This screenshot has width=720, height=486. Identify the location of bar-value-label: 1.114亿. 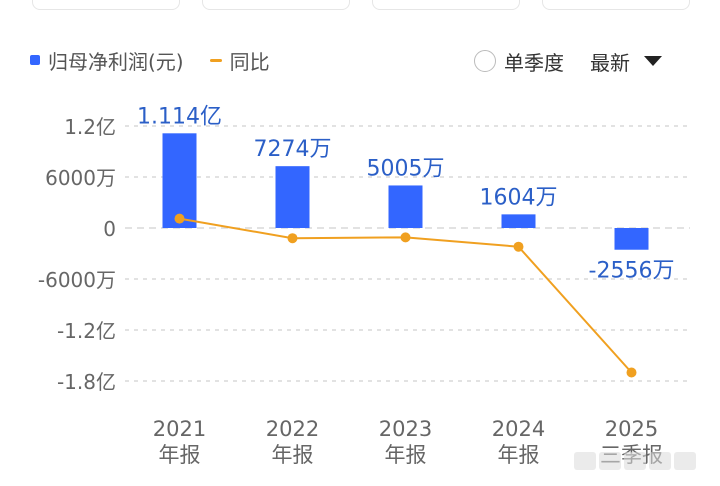
(179, 116).